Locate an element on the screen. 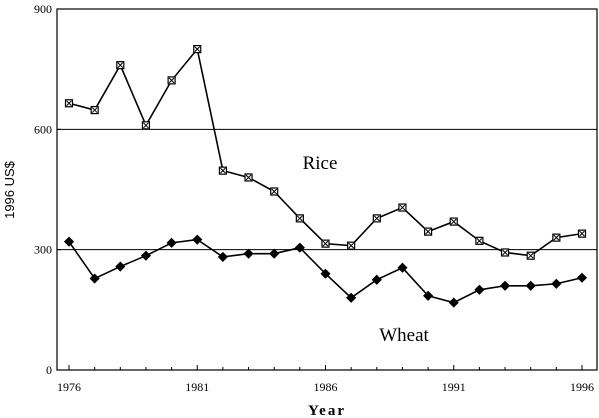 The image size is (599, 418). x-tick-label: 1996 is located at coordinates (582, 387).